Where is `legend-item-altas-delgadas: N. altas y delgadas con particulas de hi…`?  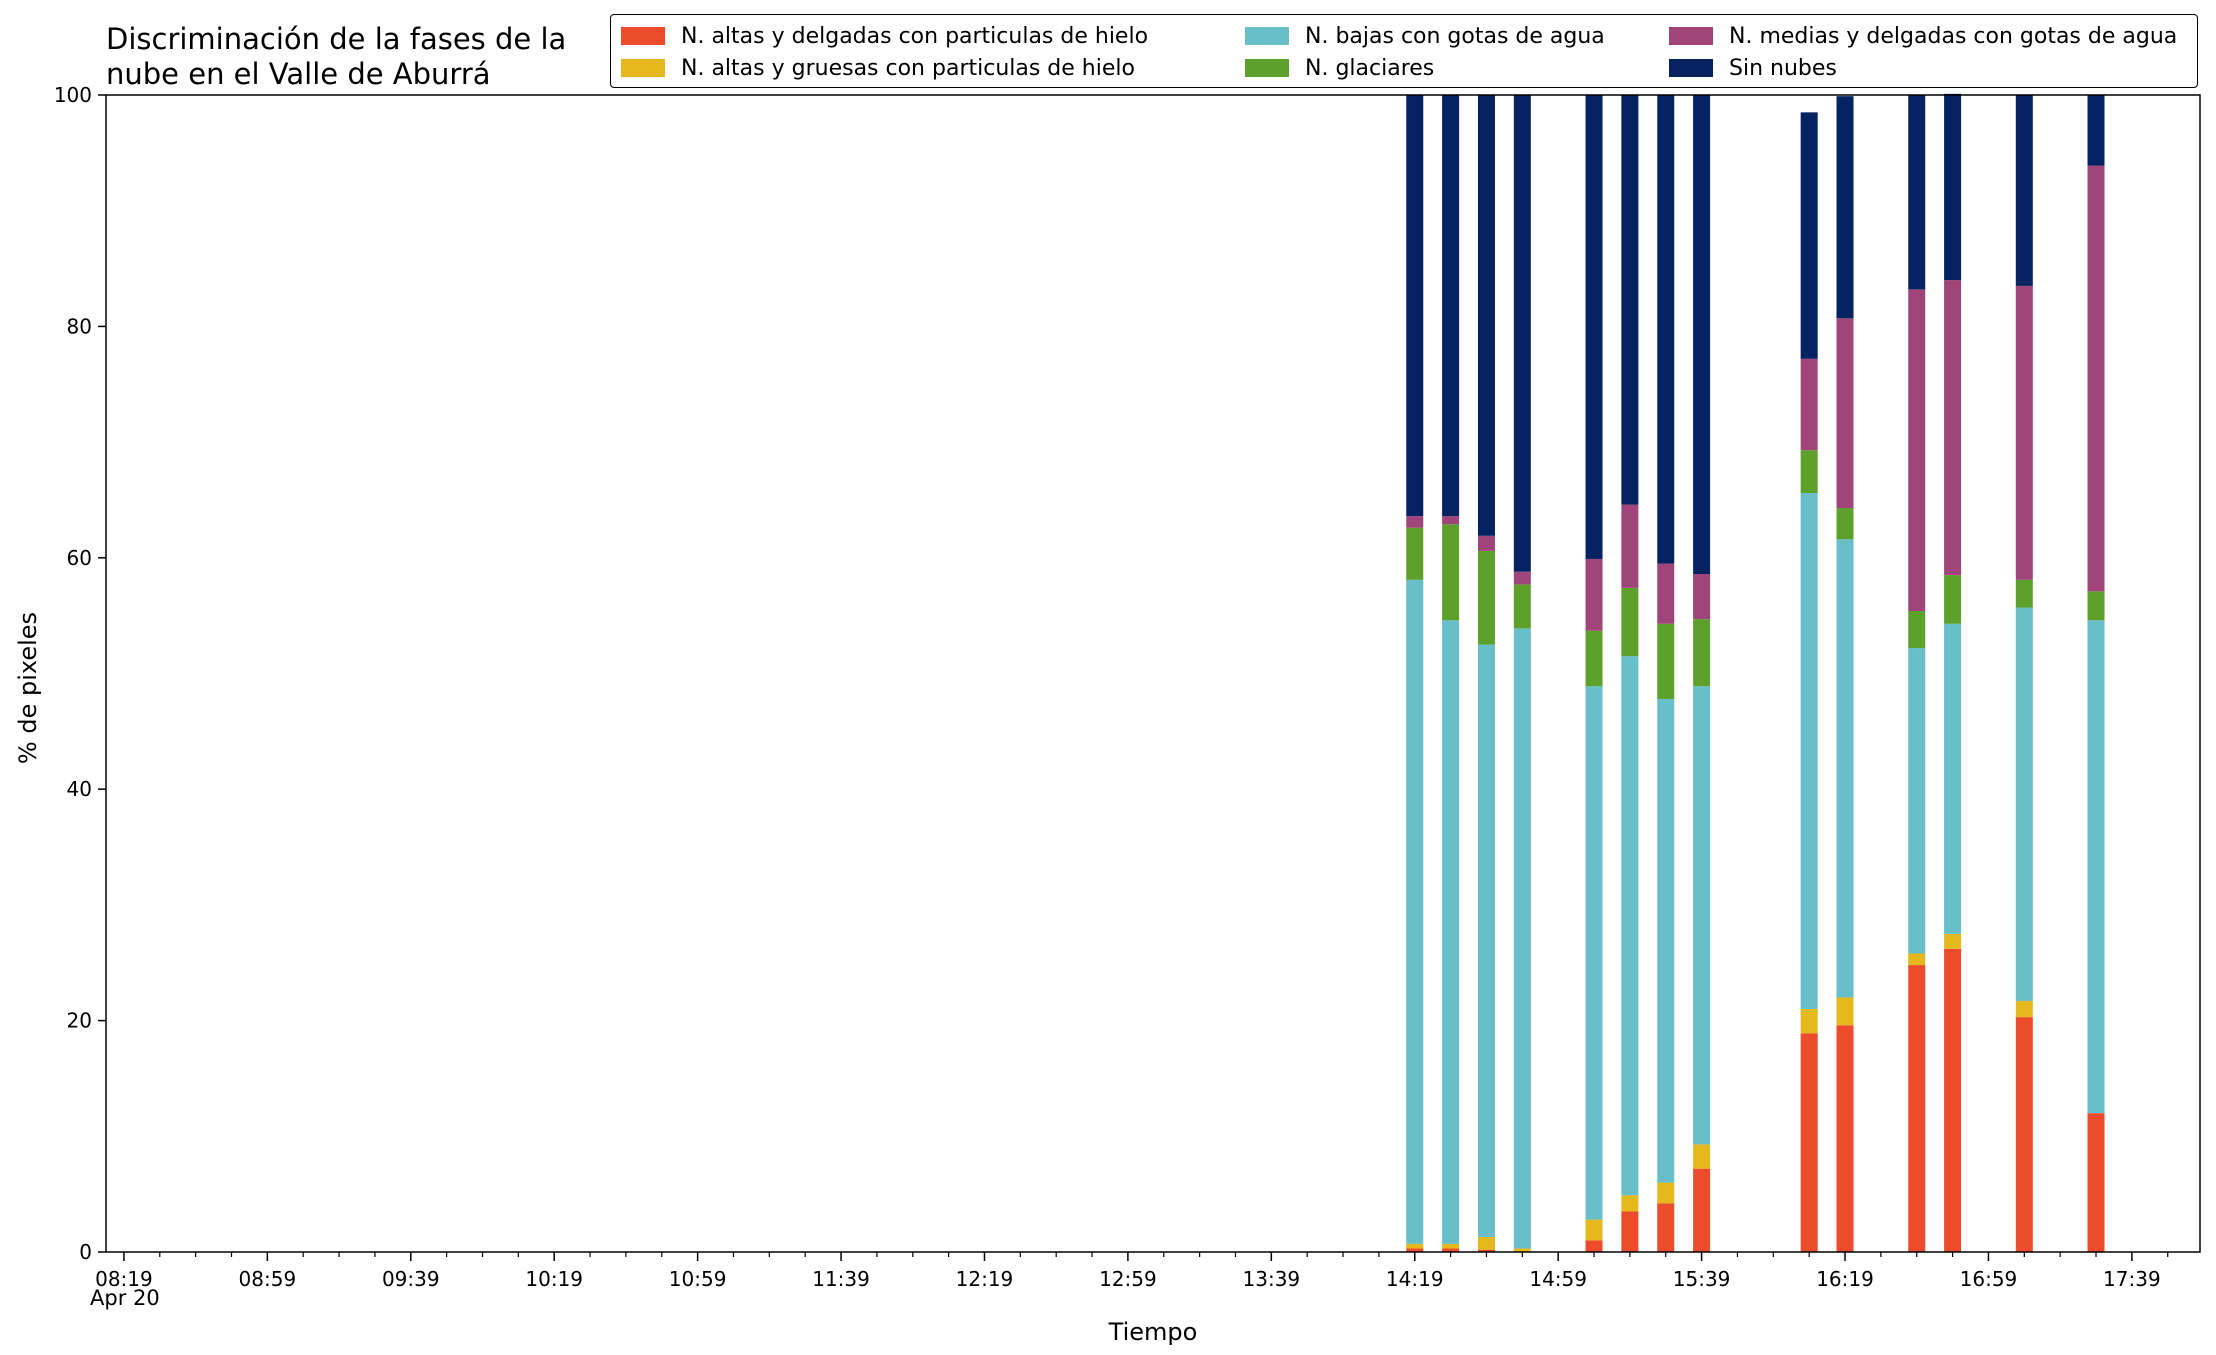
legend-item-altas-delgadas: N. altas y delgadas con particulas de hi… is located at coordinates (884, 36).